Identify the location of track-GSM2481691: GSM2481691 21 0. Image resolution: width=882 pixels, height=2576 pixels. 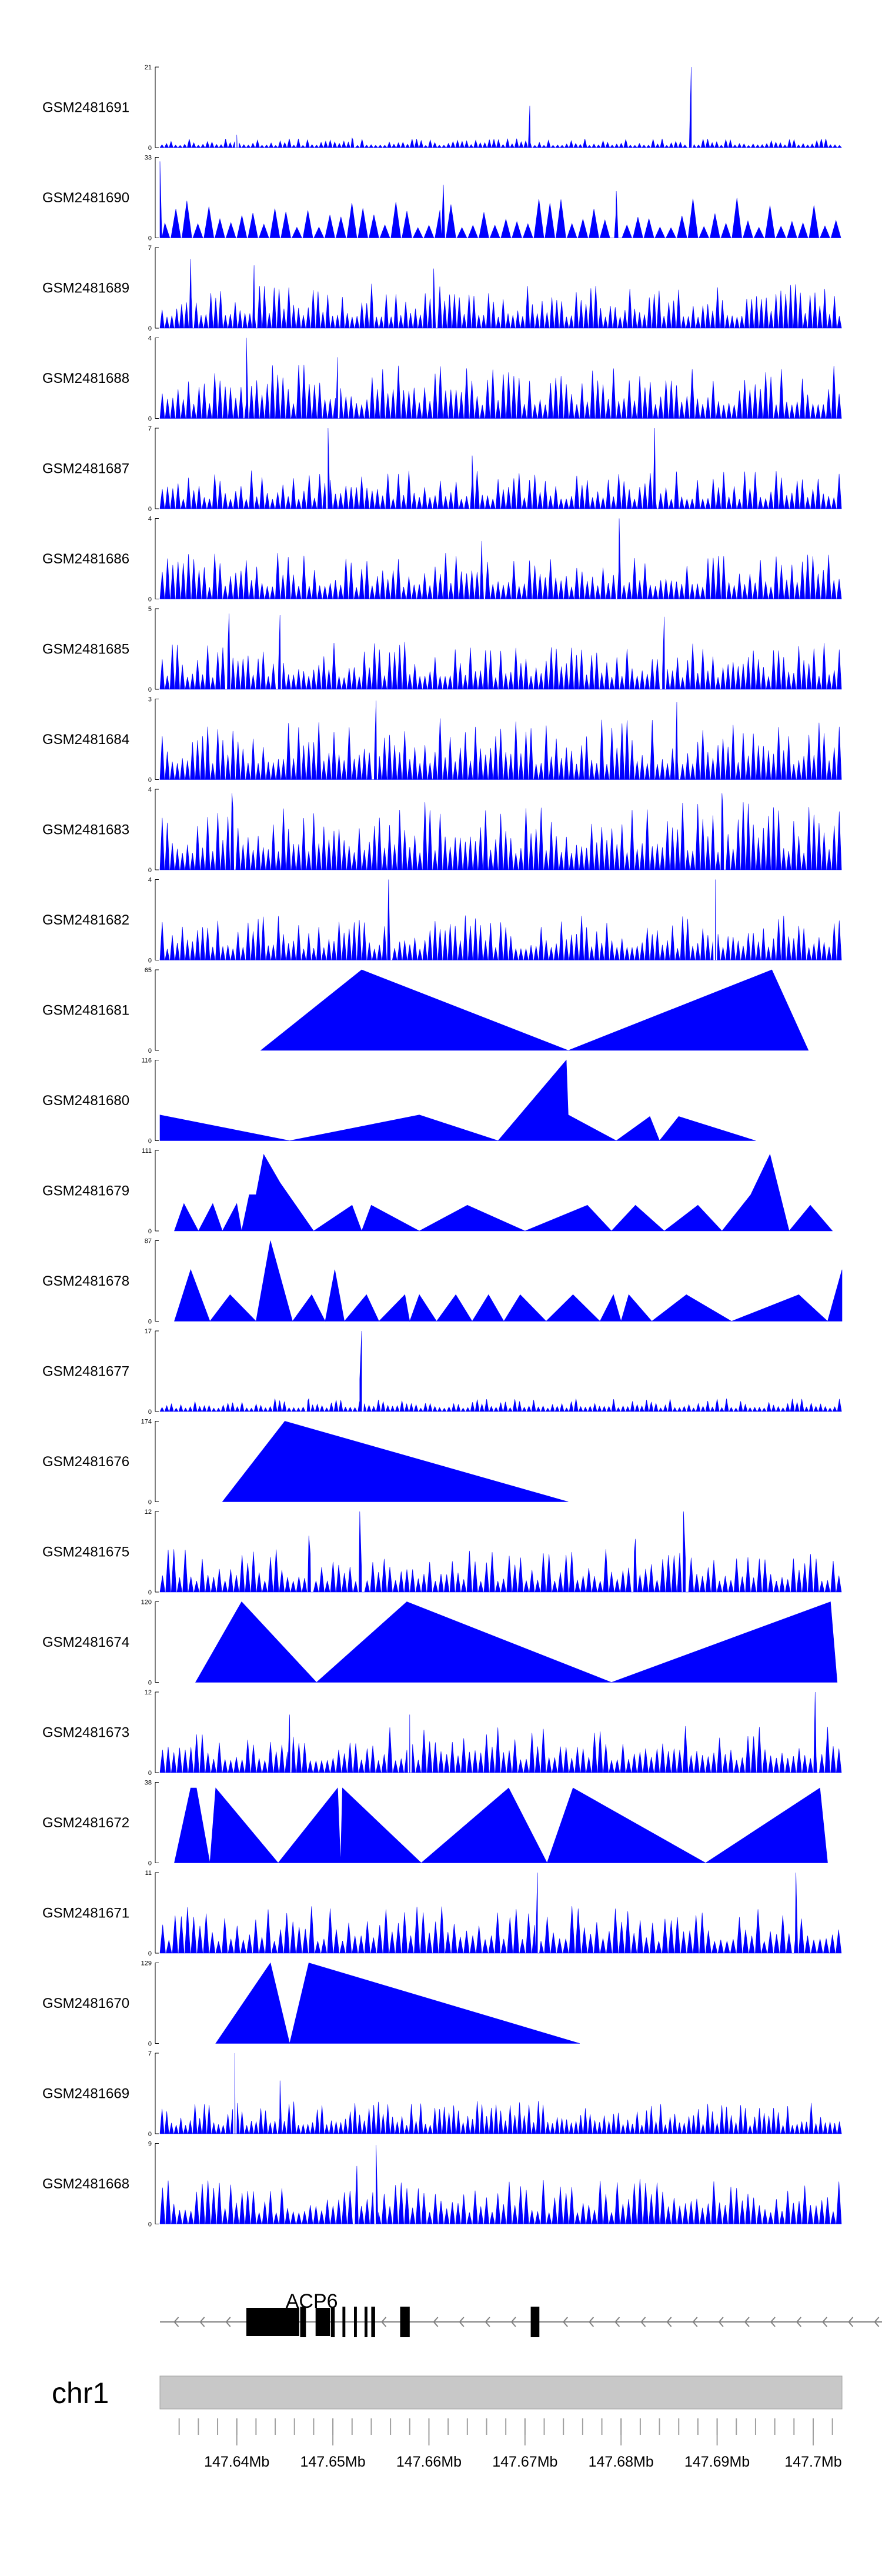
(442, 108).